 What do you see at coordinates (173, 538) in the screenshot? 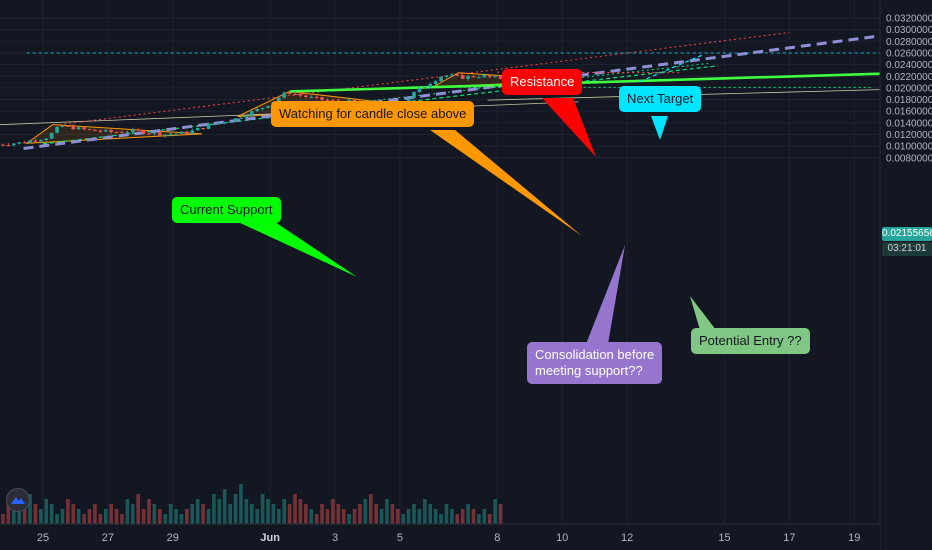
I see `time-tick-label: 29` at bounding box center [173, 538].